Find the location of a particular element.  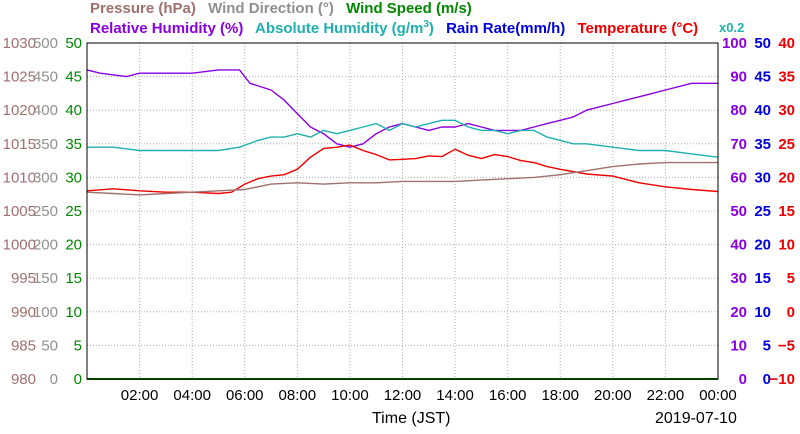

x-tick-label: 04:00 is located at coordinates (192, 395).